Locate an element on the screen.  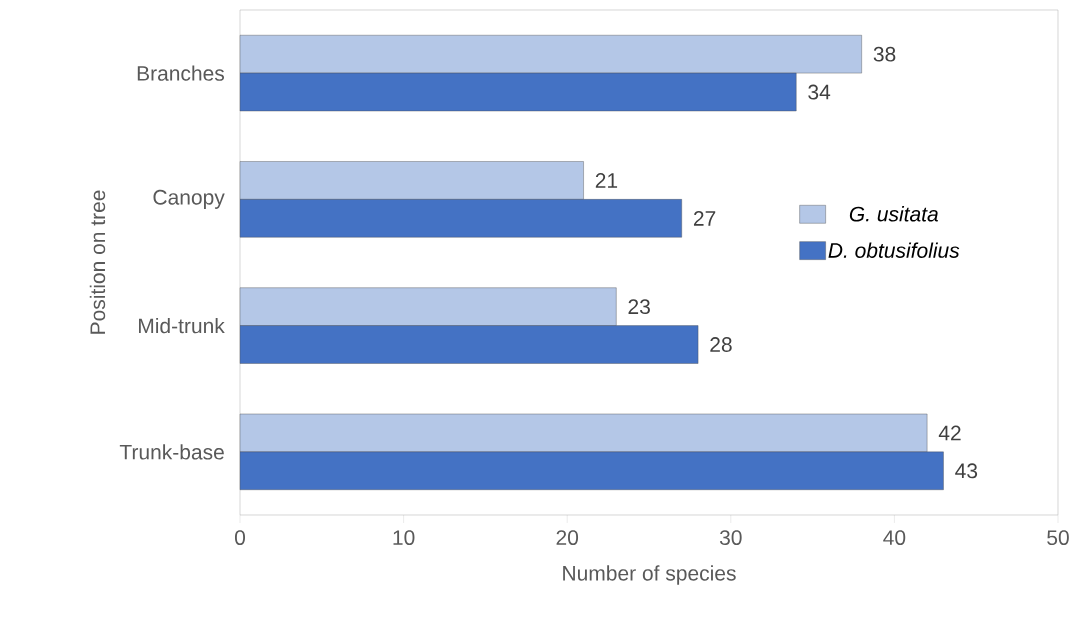
y-axis-title: Position on tree is located at coordinates (97, 262).